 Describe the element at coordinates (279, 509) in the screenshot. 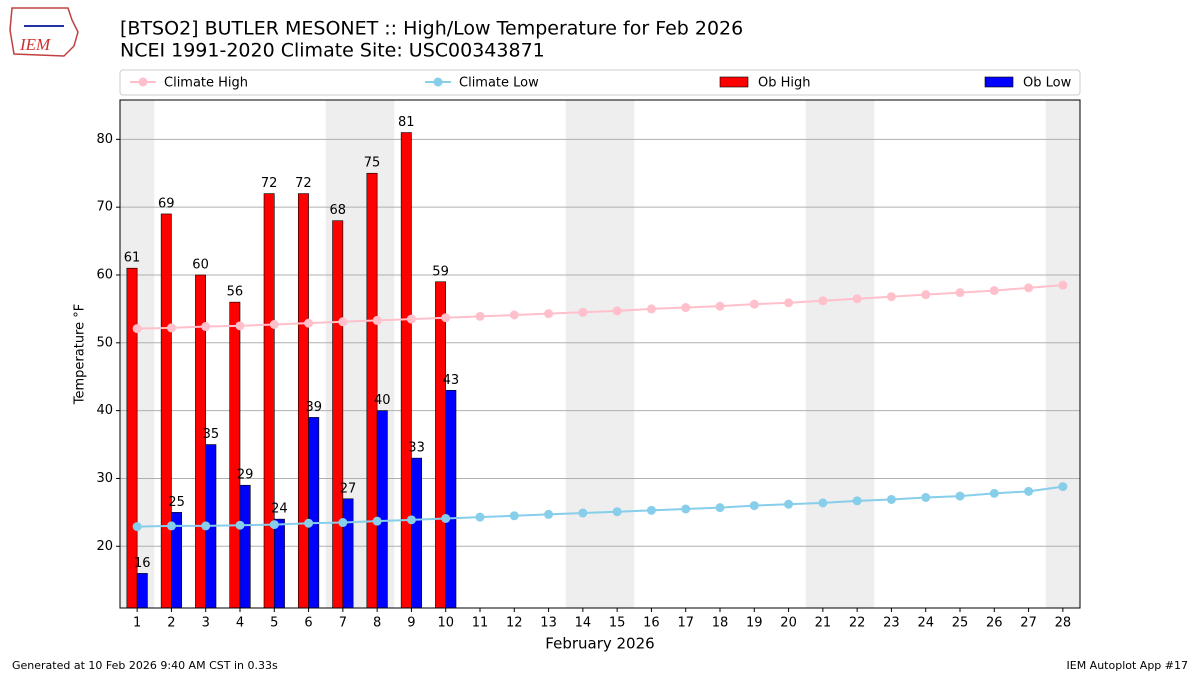

I see `data-label: 24` at that location.